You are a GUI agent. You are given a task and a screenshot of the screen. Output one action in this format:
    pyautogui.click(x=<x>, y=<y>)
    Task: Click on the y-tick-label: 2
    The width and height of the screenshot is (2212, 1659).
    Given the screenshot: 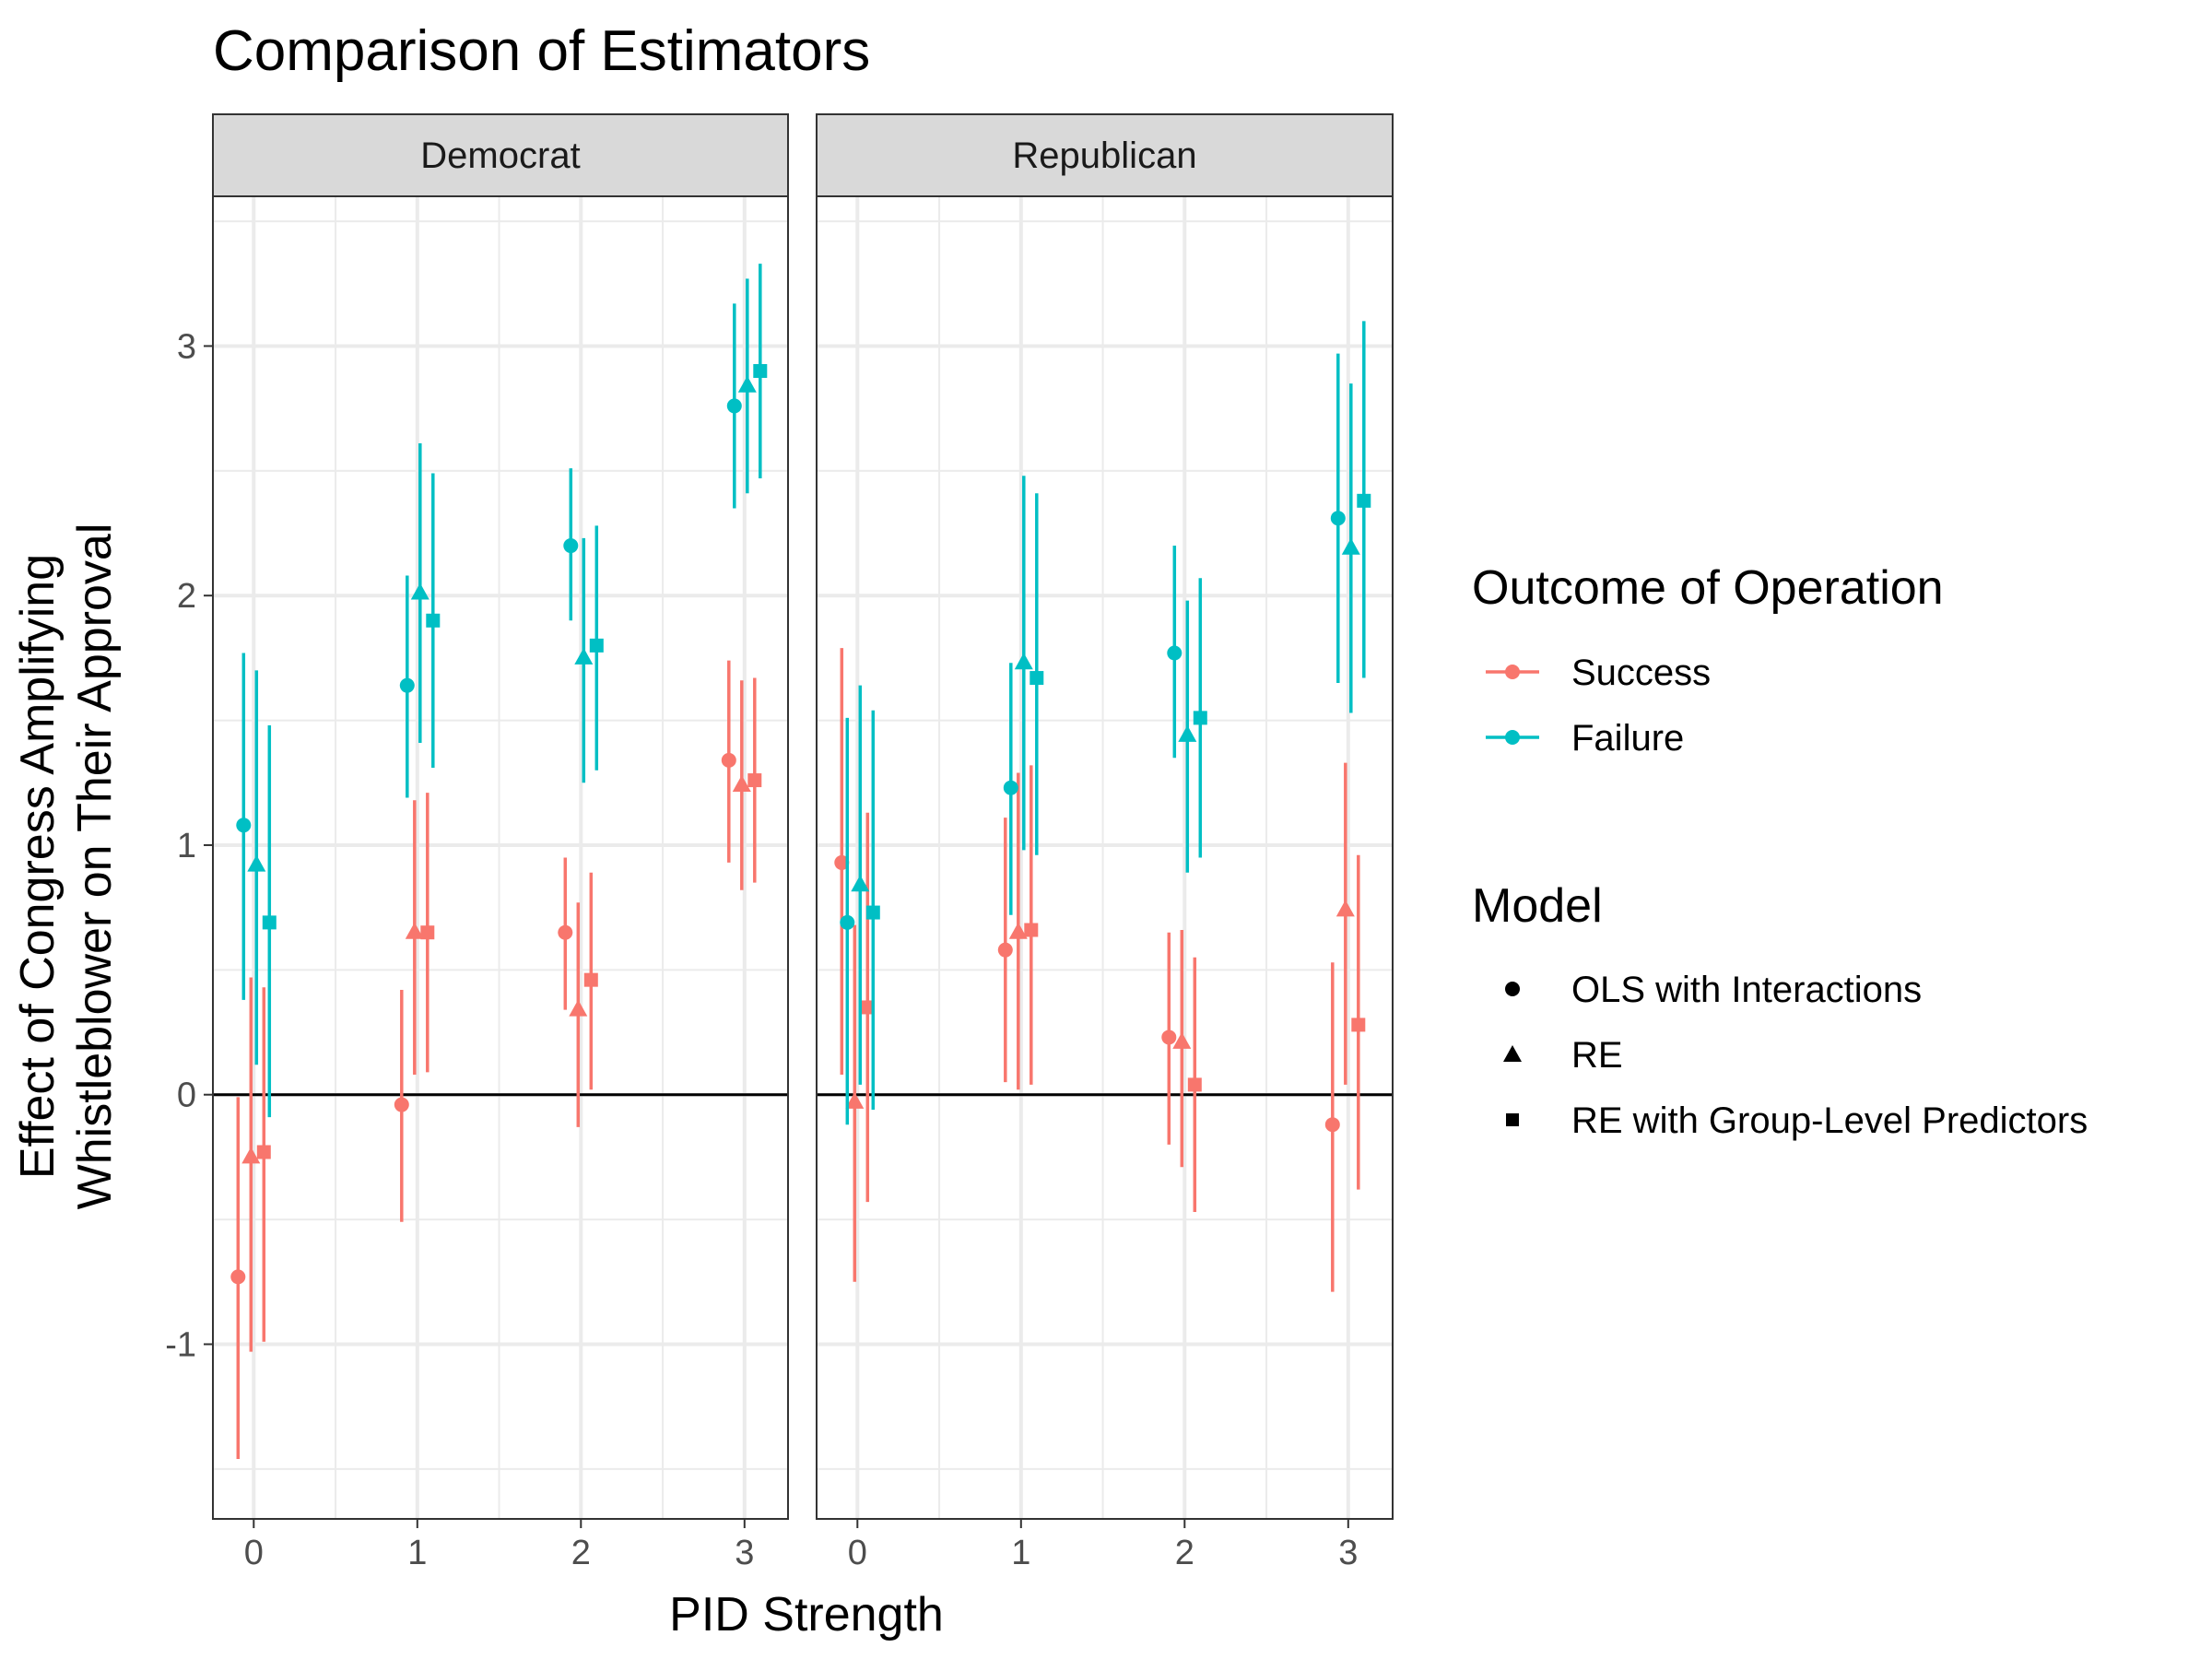 What is the action you would take?
    pyautogui.click(x=186, y=596)
    